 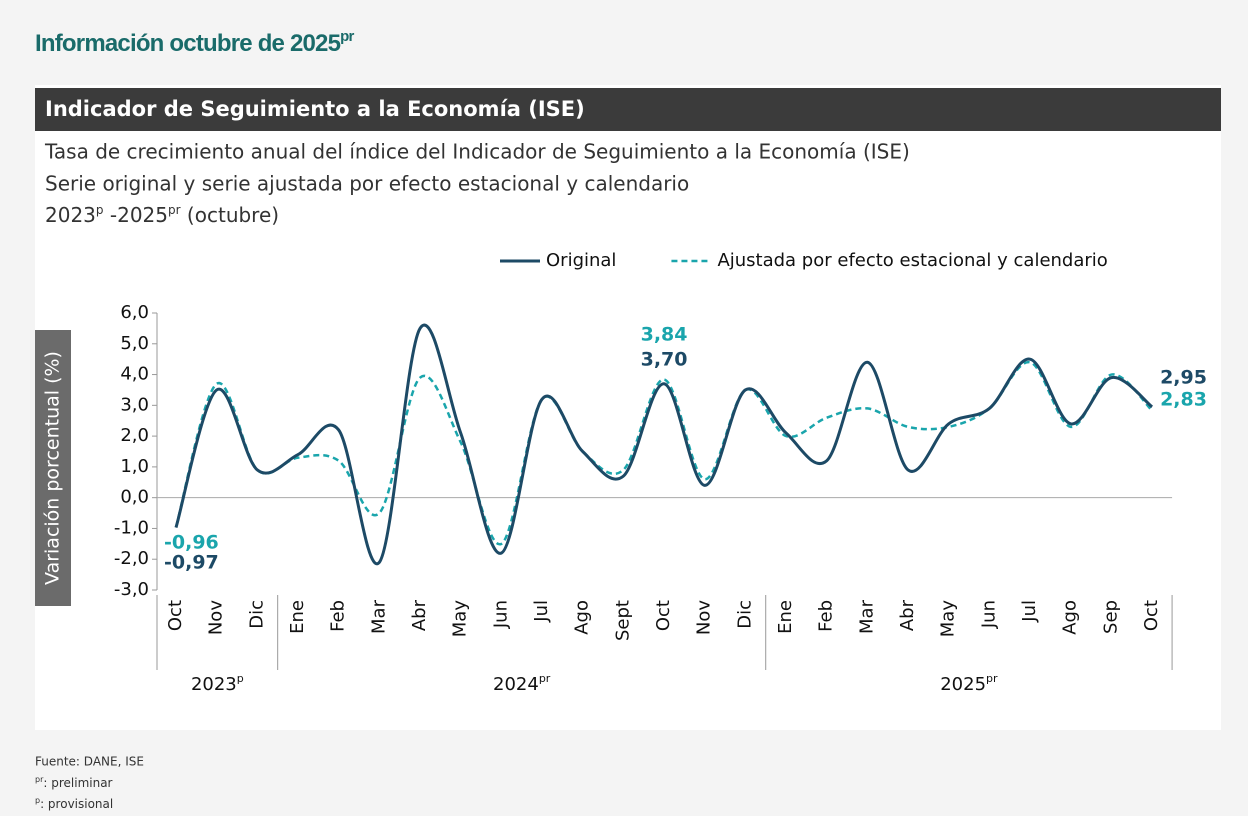 What do you see at coordinates (134, 343) in the screenshot?
I see `y-tick-label: 5,0` at bounding box center [134, 343].